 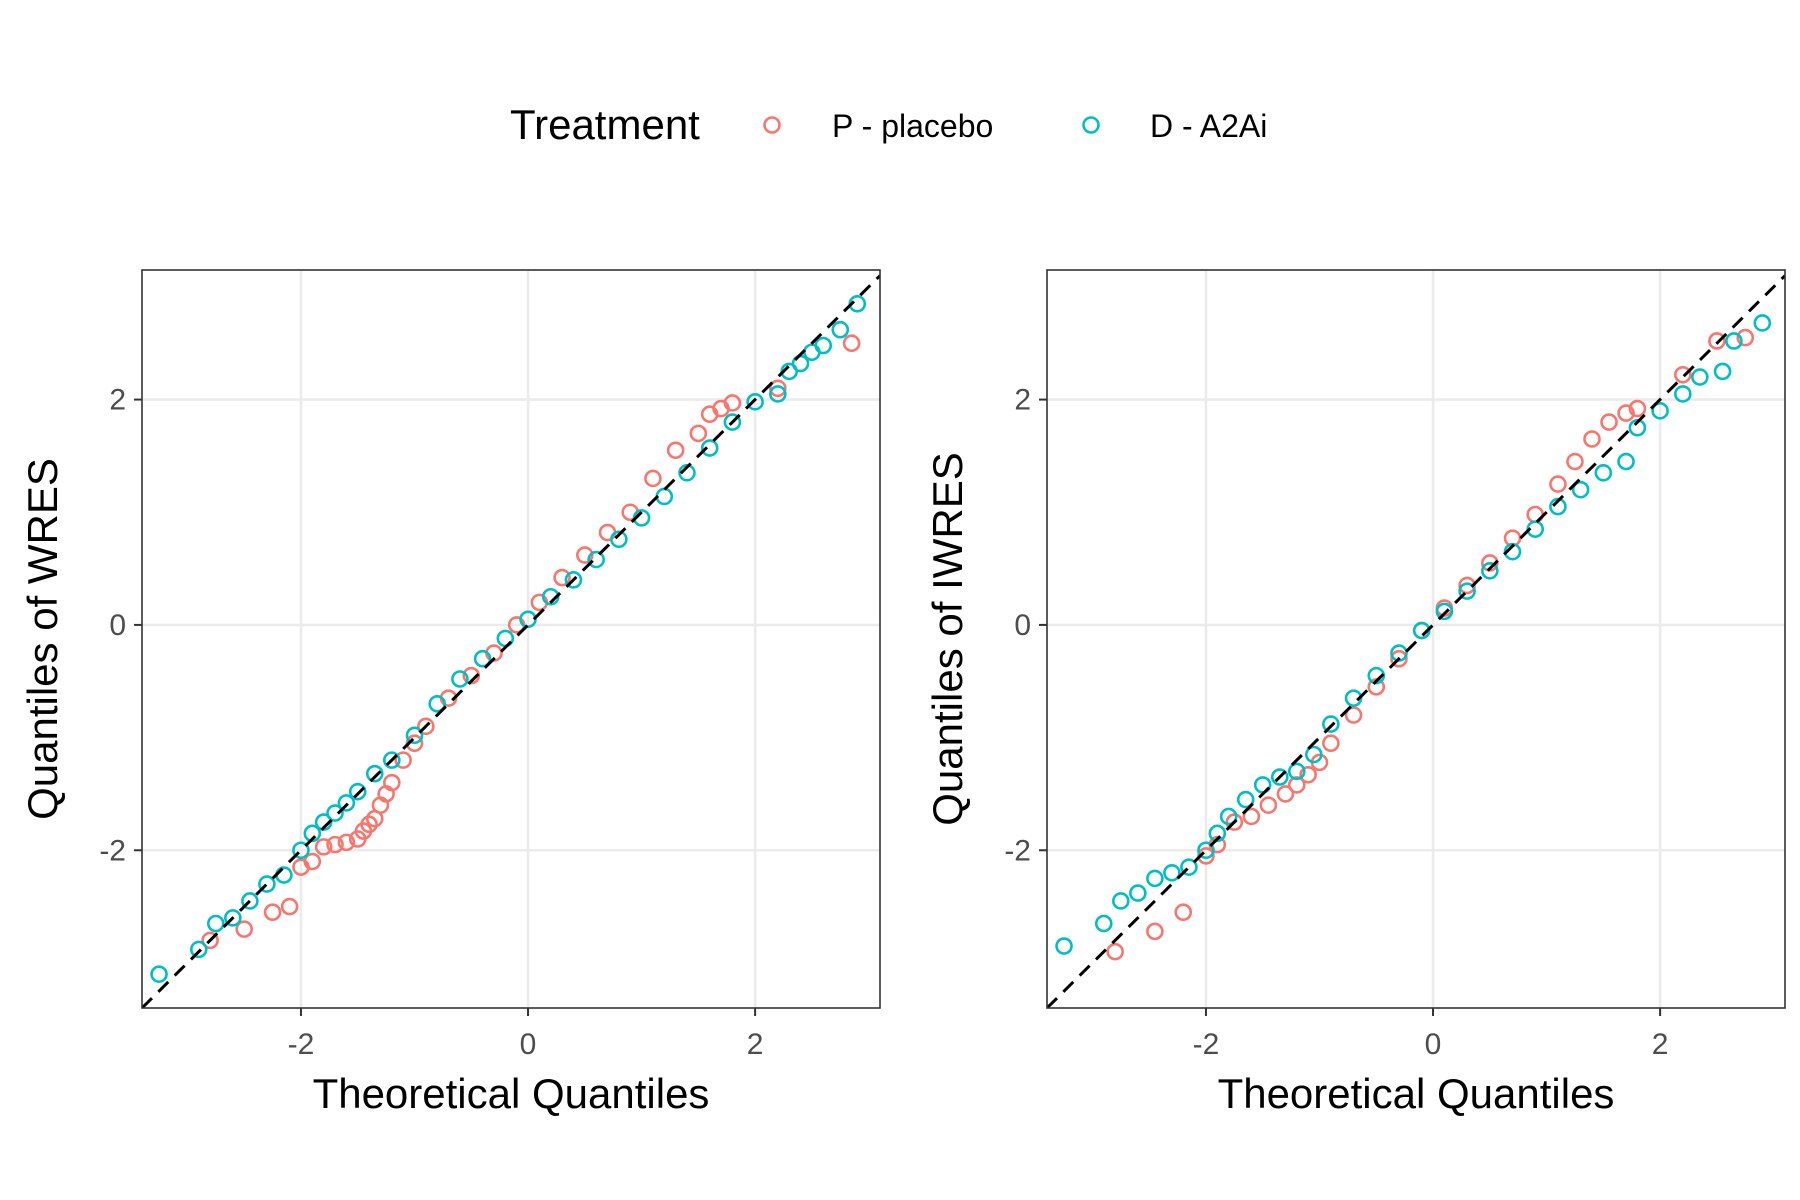 I want to click on y-axis-title: Quantiles of IWRES, so click(x=947, y=638).